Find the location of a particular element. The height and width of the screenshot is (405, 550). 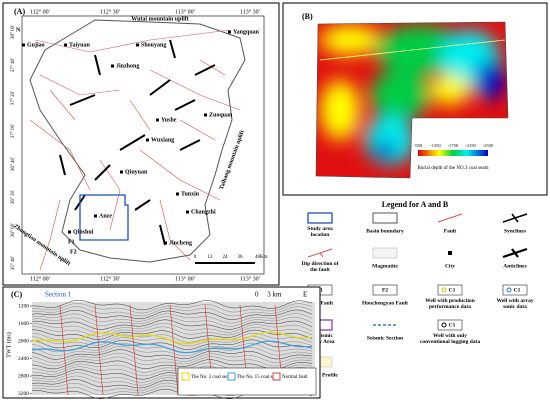

city-label: Qinshui is located at coordinates (83, 232).